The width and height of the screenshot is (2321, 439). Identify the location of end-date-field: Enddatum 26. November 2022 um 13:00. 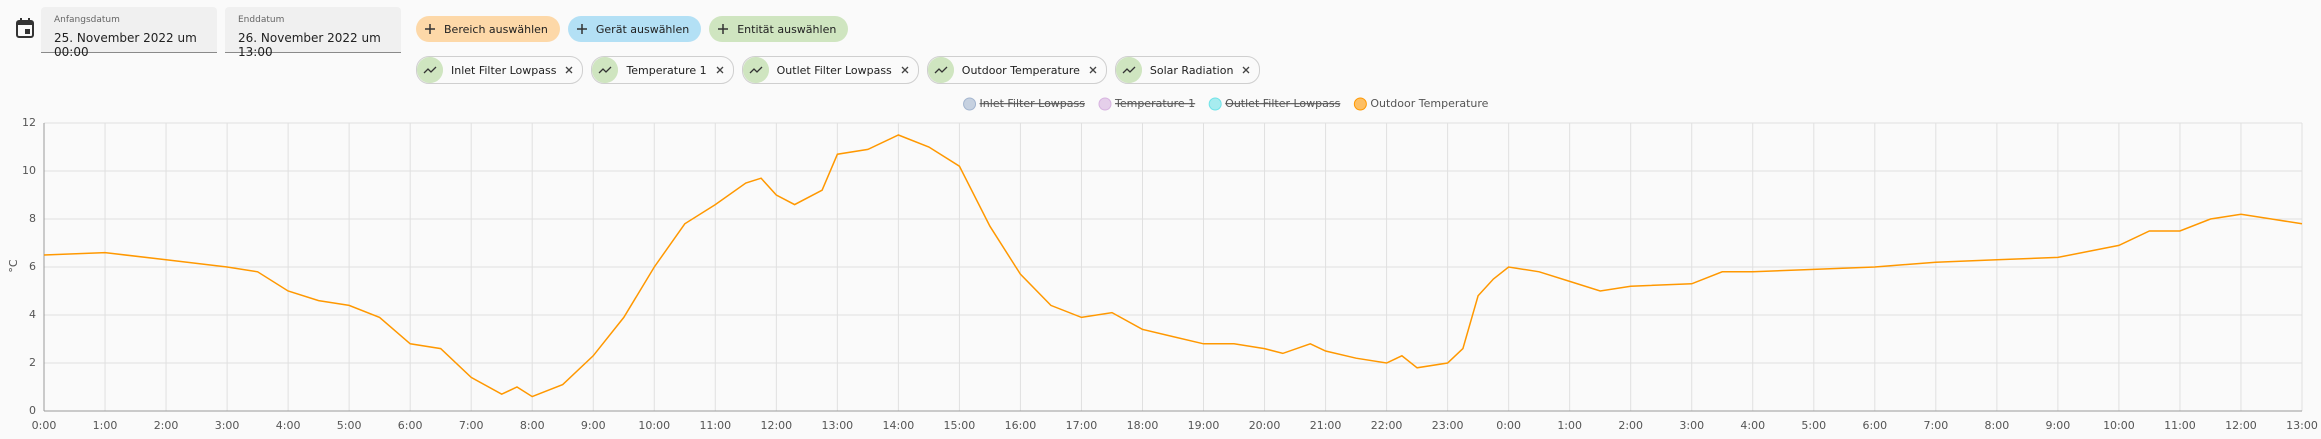
(313, 33).